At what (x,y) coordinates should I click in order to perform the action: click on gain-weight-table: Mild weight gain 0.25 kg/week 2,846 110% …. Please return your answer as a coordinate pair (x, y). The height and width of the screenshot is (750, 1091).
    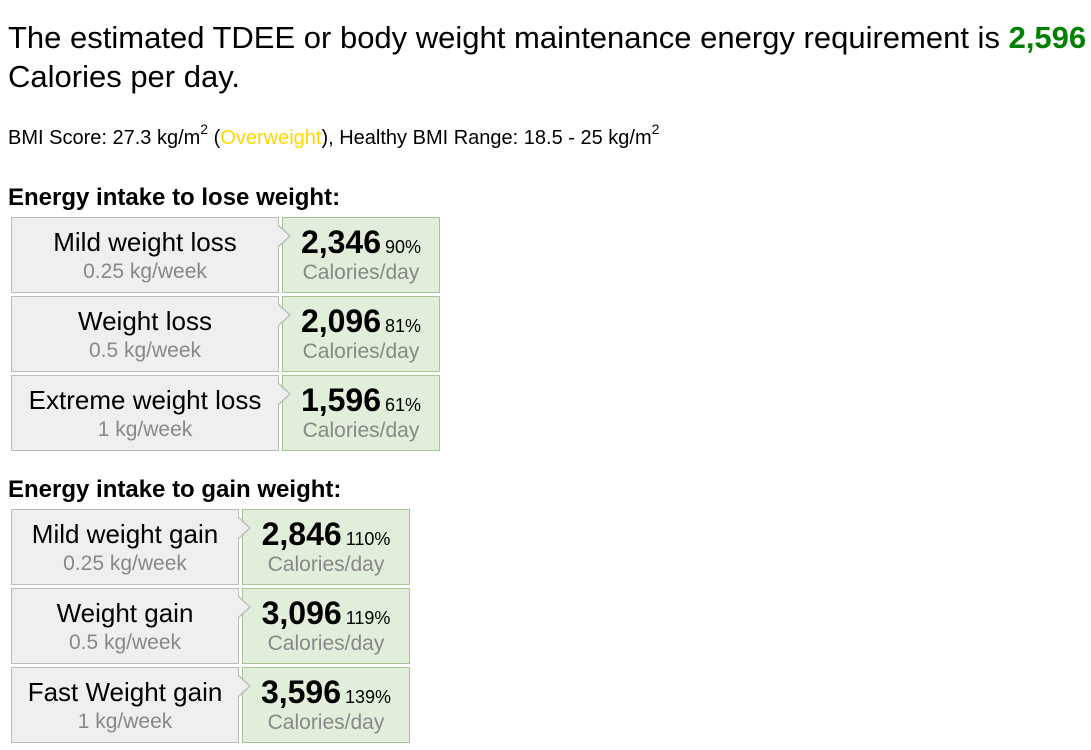
    Looking at the image, I should click on (210, 626).